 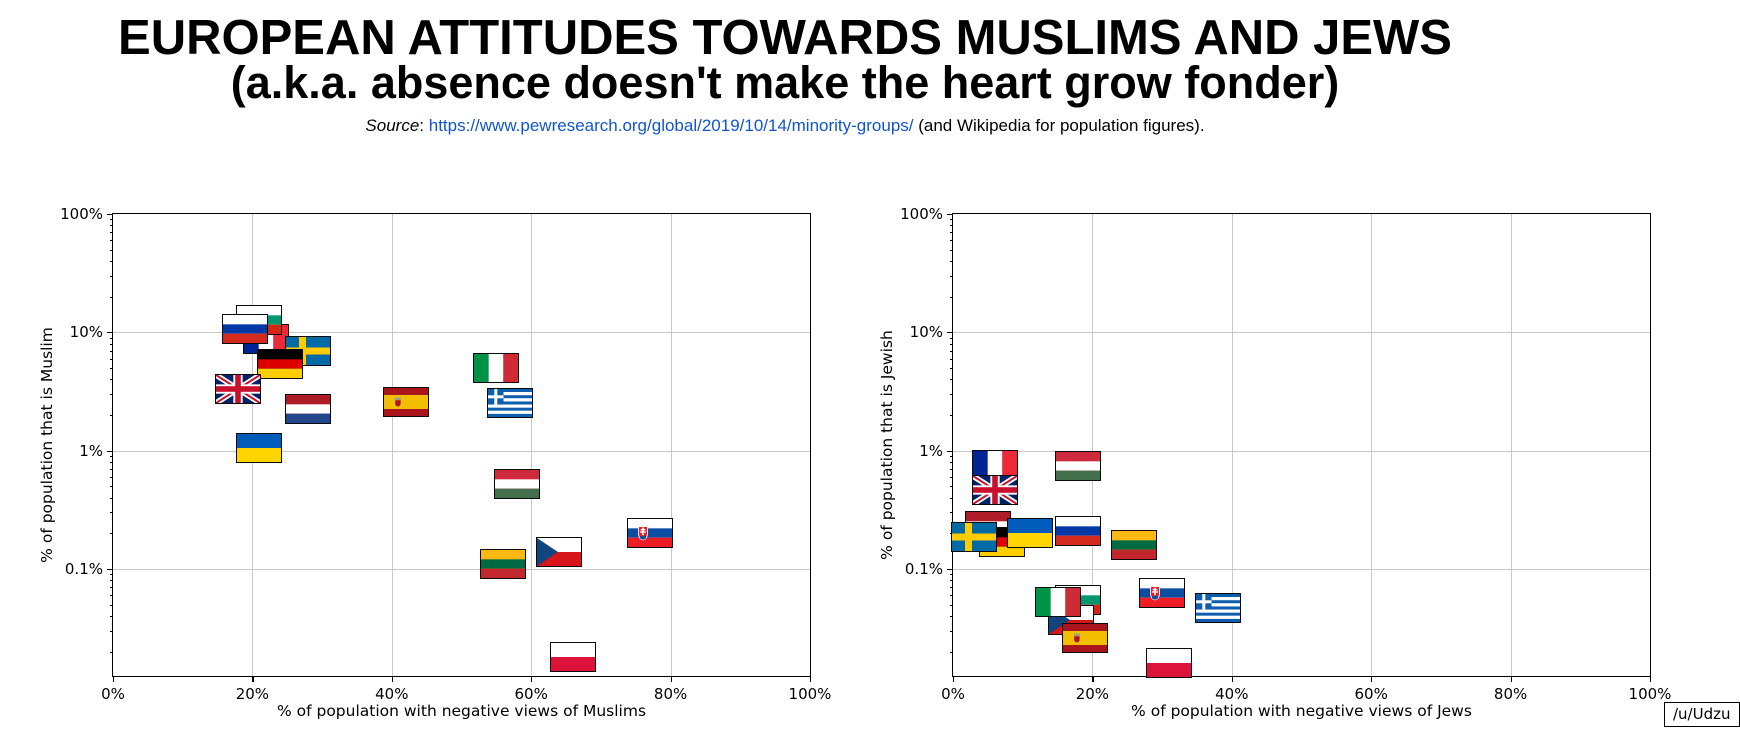 What do you see at coordinates (670, 694) in the screenshot?
I see `x-tick-label: 80%` at bounding box center [670, 694].